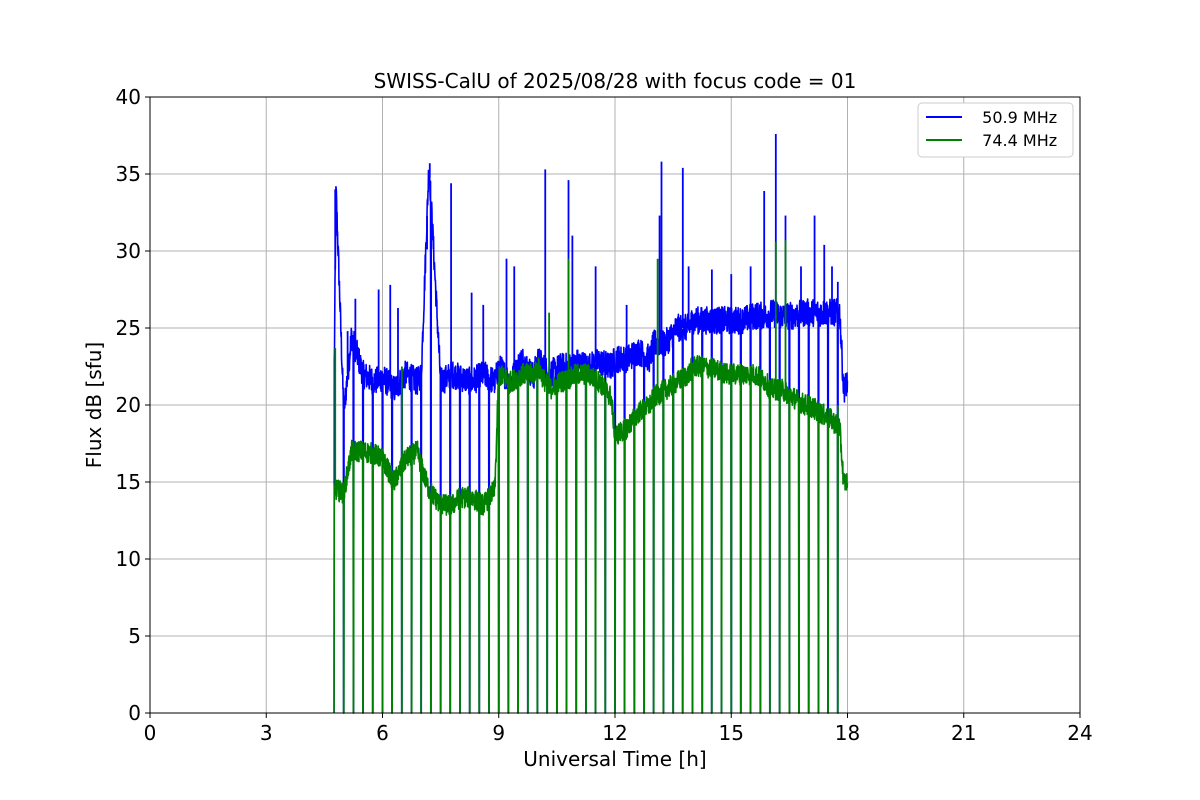  I want to click on x-tick-label: 24, so click(1079, 733).